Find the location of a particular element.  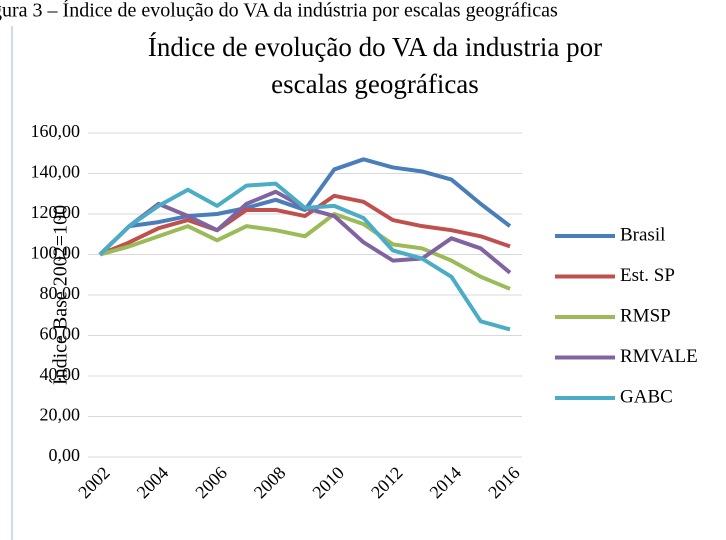

x-tick-label: 2016 is located at coordinates (504, 483).